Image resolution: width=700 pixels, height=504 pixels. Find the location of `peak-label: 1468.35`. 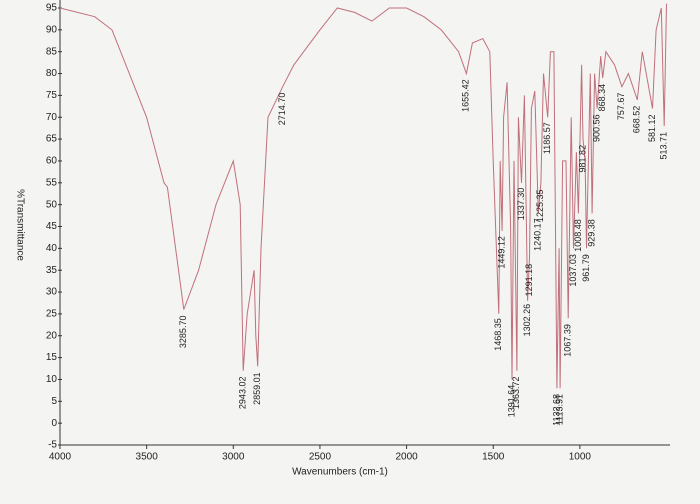

peak-label: 1468.35 is located at coordinates (498, 334).